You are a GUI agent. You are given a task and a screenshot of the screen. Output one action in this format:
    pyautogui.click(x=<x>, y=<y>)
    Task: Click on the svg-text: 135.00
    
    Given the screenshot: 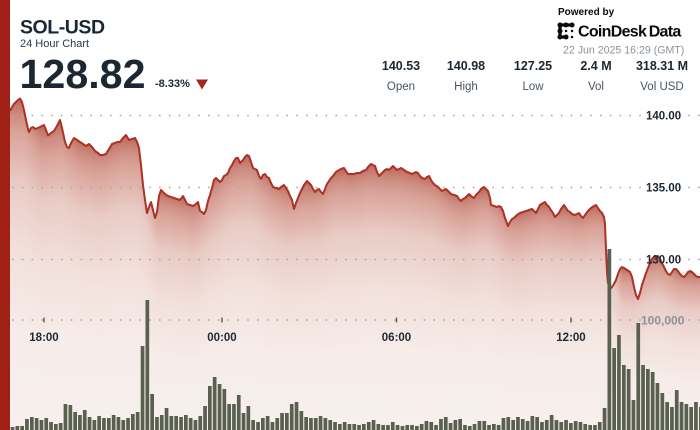 What is the action you would take?
    pyautogui.click(x=663, y=189)
    